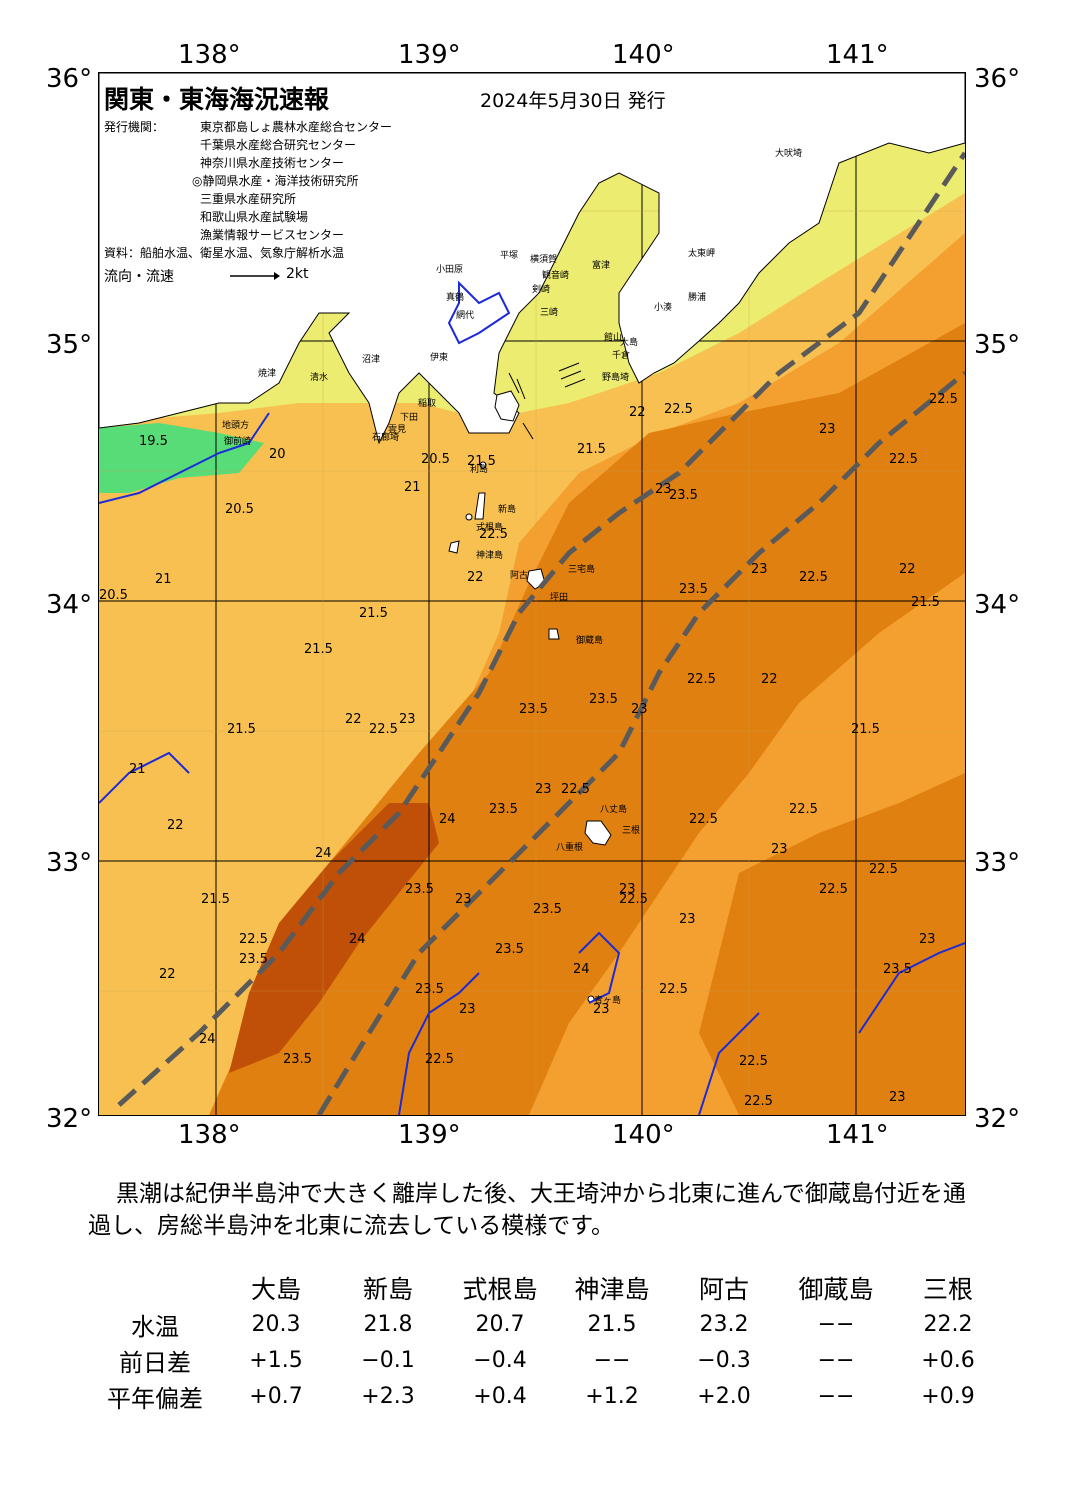 This screenshot has height=1505, width=1065. What do you see at coordinates (544, 260) in the screenshot?
I see `place-label: 横須賀` at bounding box center [544, 260].